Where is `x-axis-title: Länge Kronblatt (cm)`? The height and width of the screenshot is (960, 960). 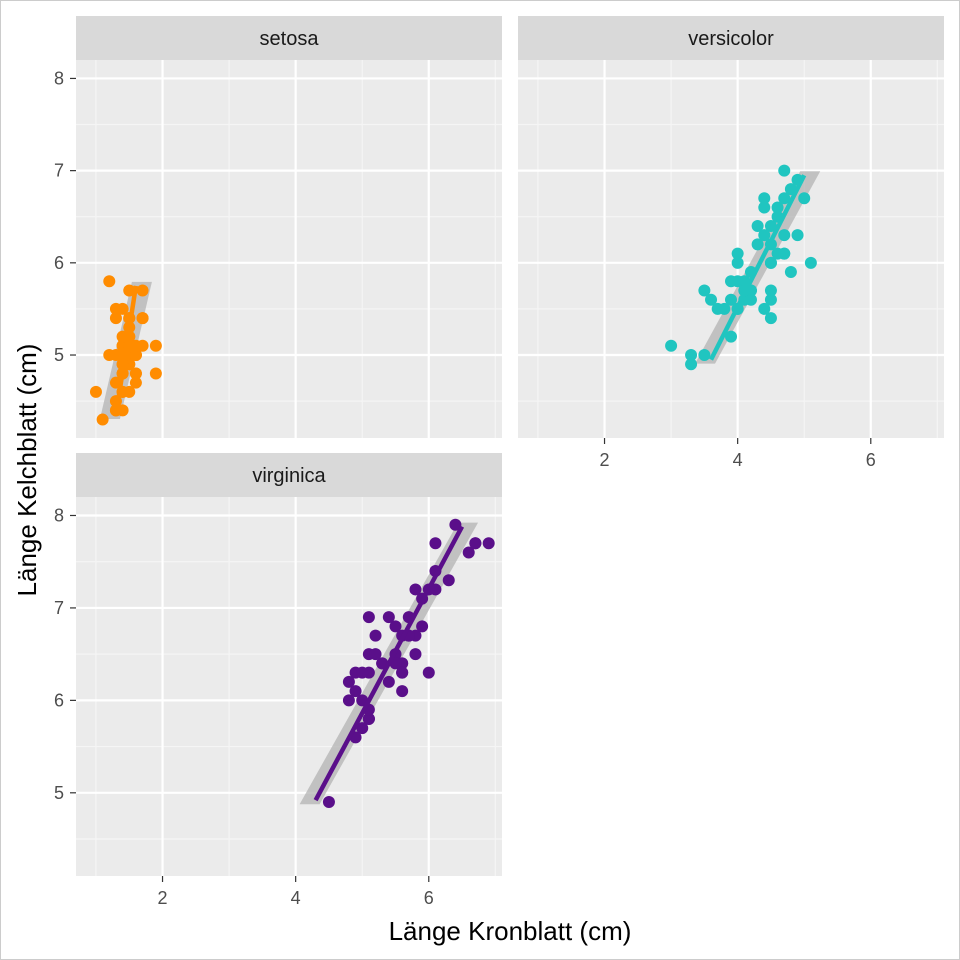
x-axis-title: Länge Kronblatt (cm) is located at coordinates (510, 931).